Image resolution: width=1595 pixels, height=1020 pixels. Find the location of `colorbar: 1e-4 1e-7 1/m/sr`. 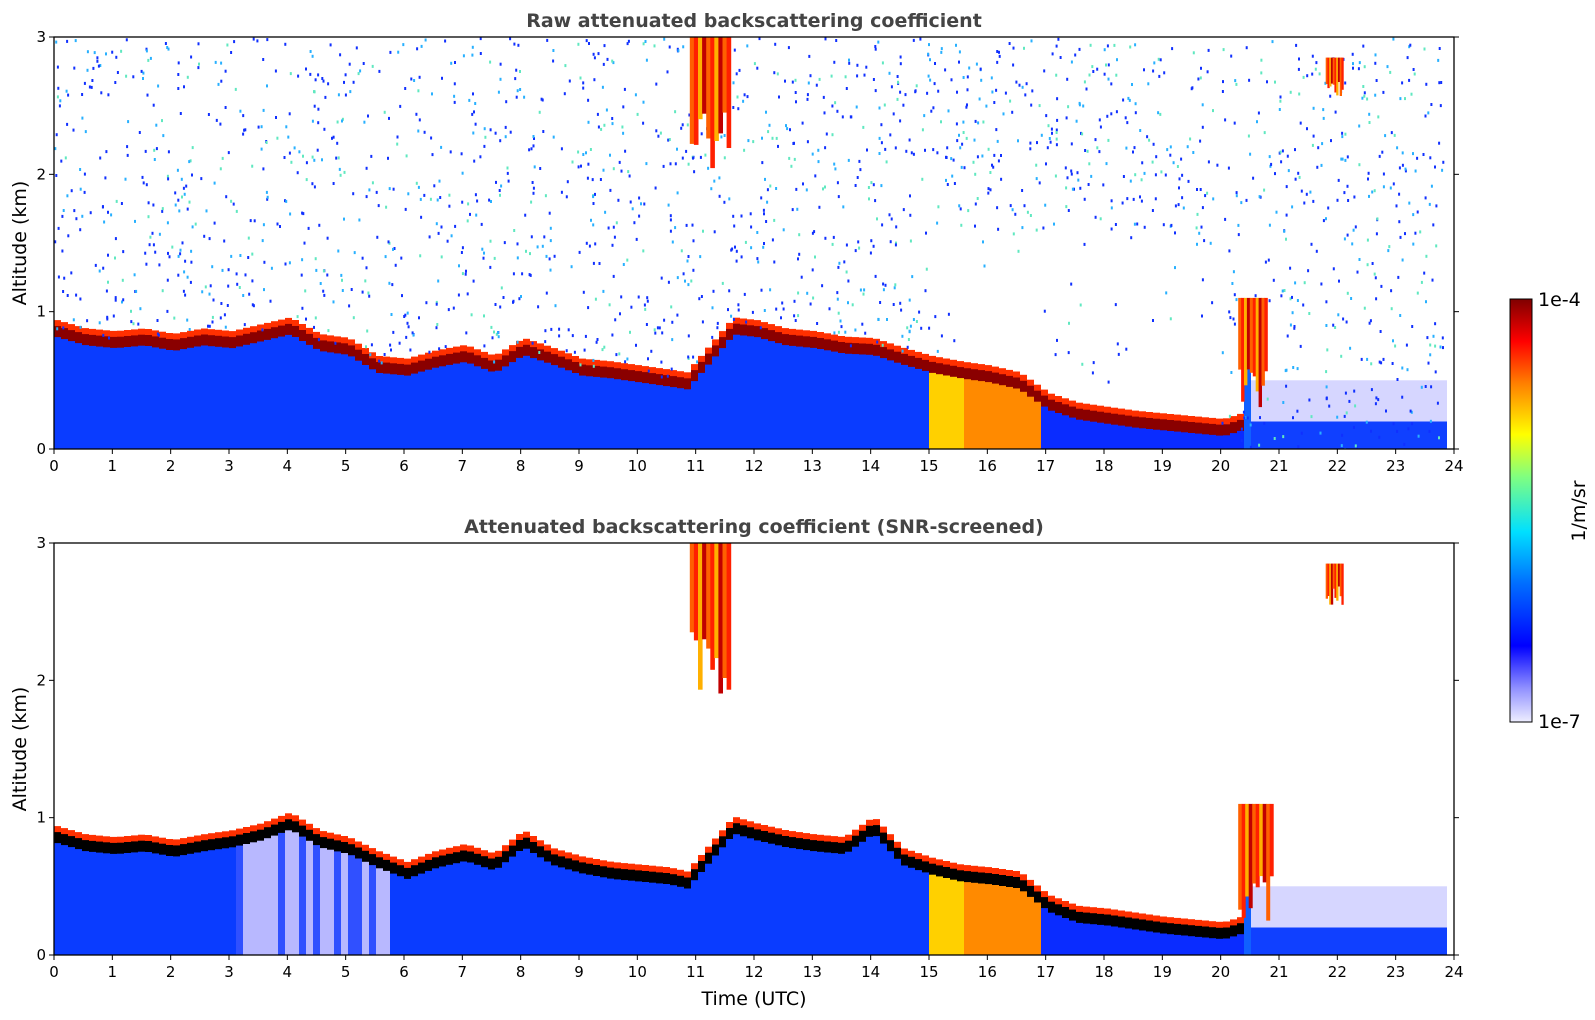

colorbar: 1e-4 1e-7 1/m/sr is located at coordinates (1549, 511).